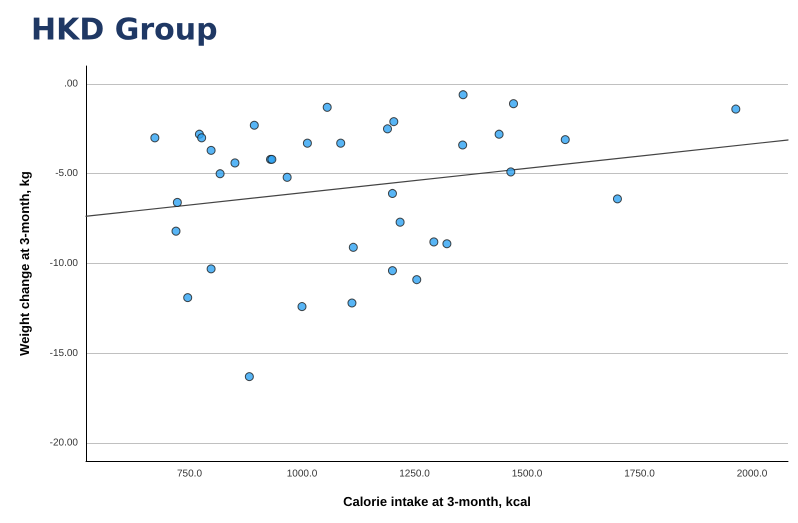  Describe the element at coordinates (302, 474) in the screenshot. I see `x-tick-label: 1000.0` at that location.